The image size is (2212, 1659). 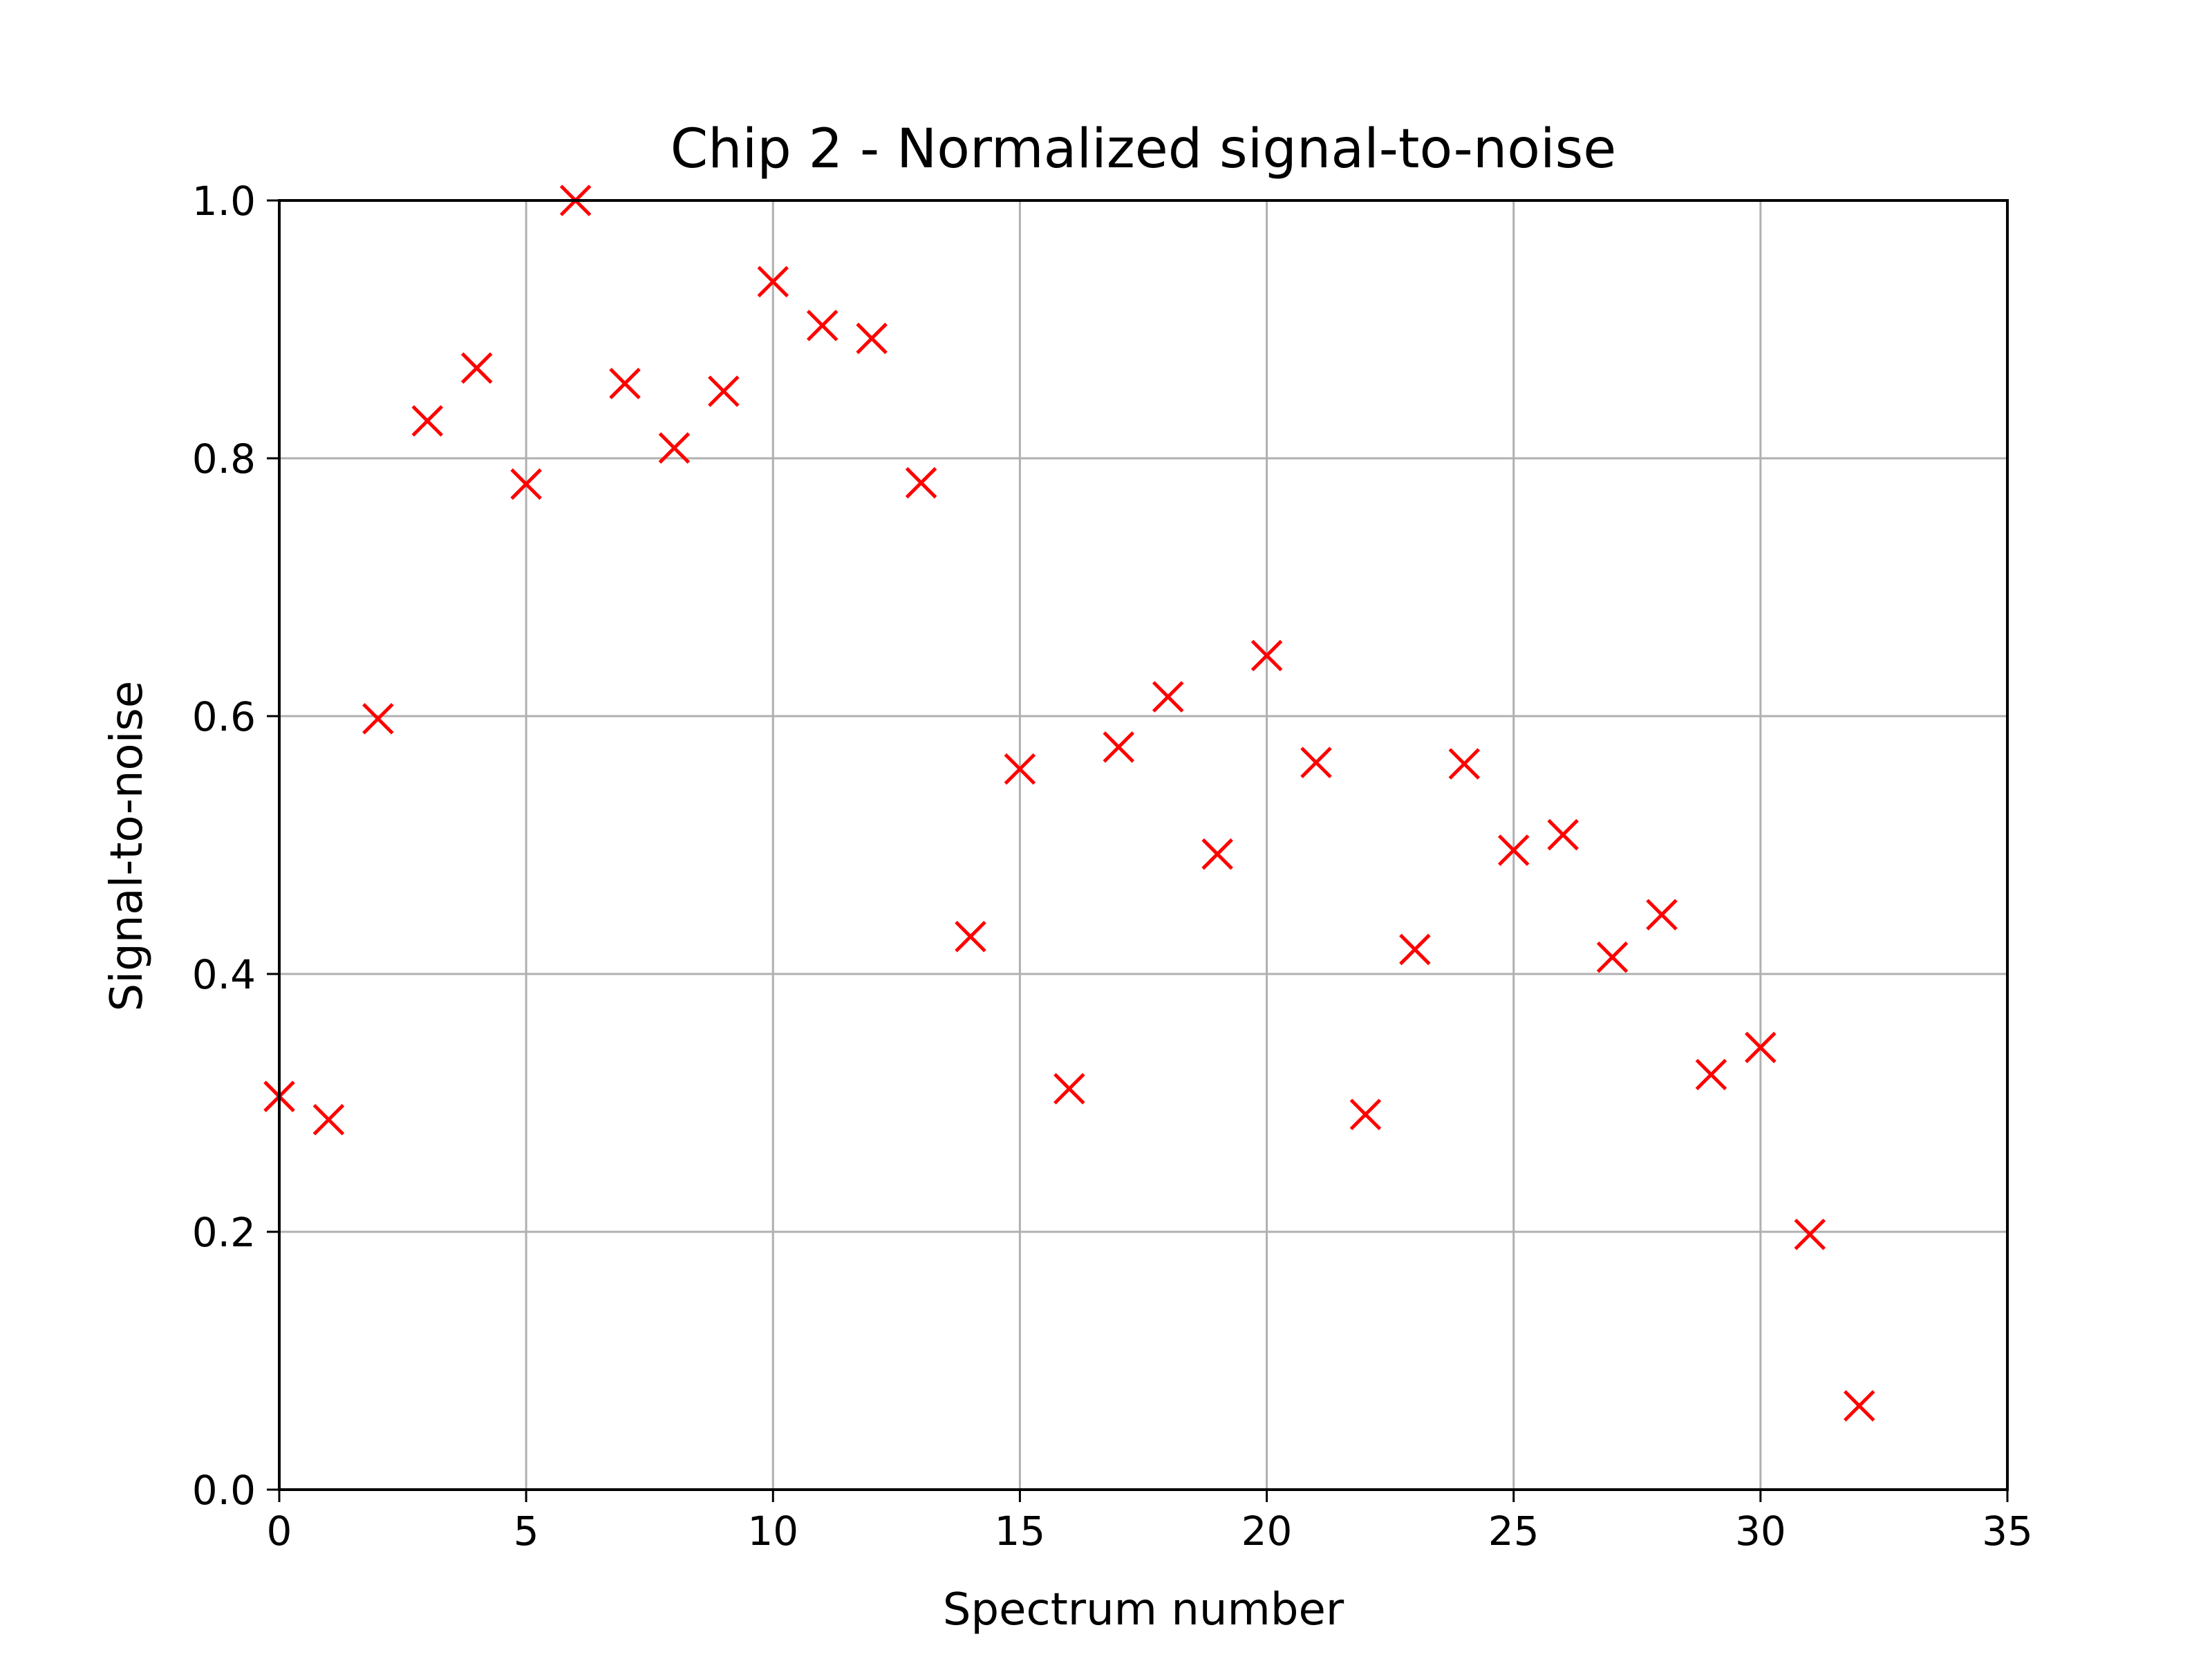 What do you see at coordinates (224, 1232) in the screenshot?
I see `y-tick-label: 0.2` at bounding box center [224, 1232].